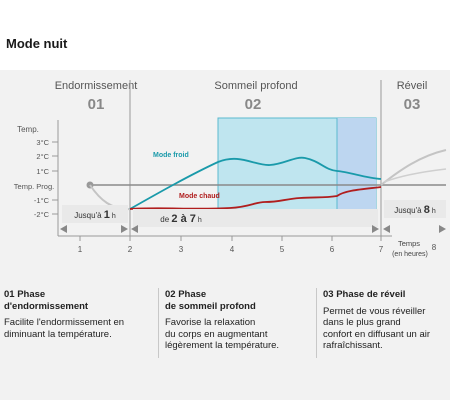 The height and width of the screenshot is (400, 450). Describe the element at coordinates (412, 104) in the screenshot. I see `phase-3-number: 03` at that location.